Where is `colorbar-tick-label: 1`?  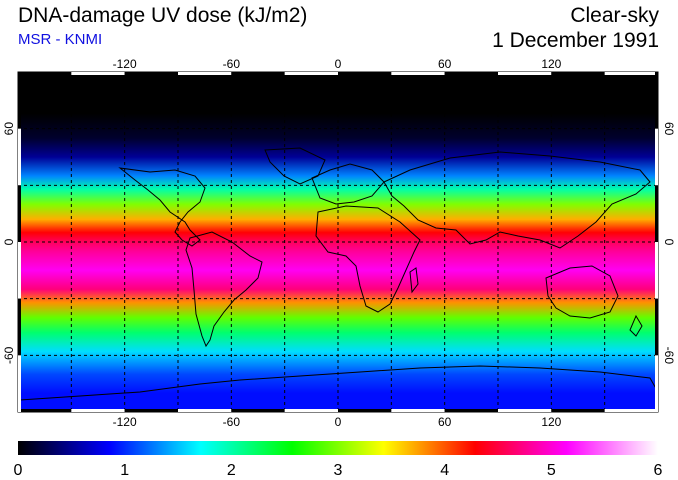
colorbar-tick-label: 1 is located at coordinates (124, 470).